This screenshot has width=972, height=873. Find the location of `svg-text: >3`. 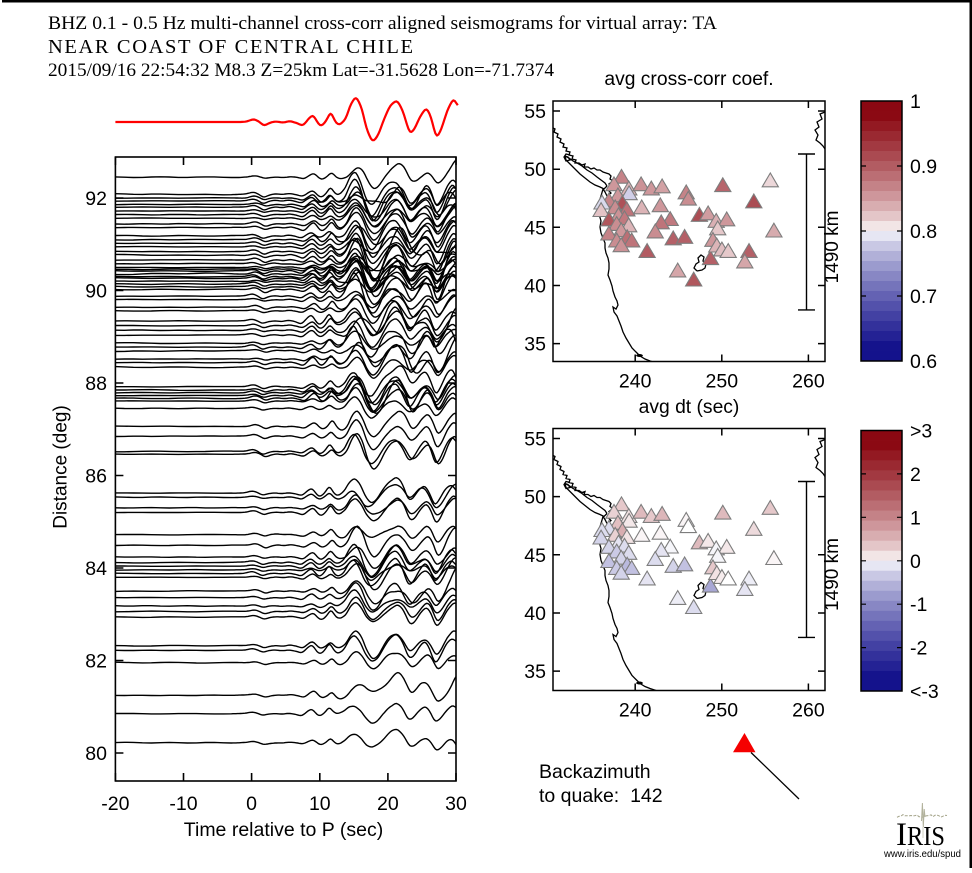

svg-text: >3 is located at coordinates (921, 432).